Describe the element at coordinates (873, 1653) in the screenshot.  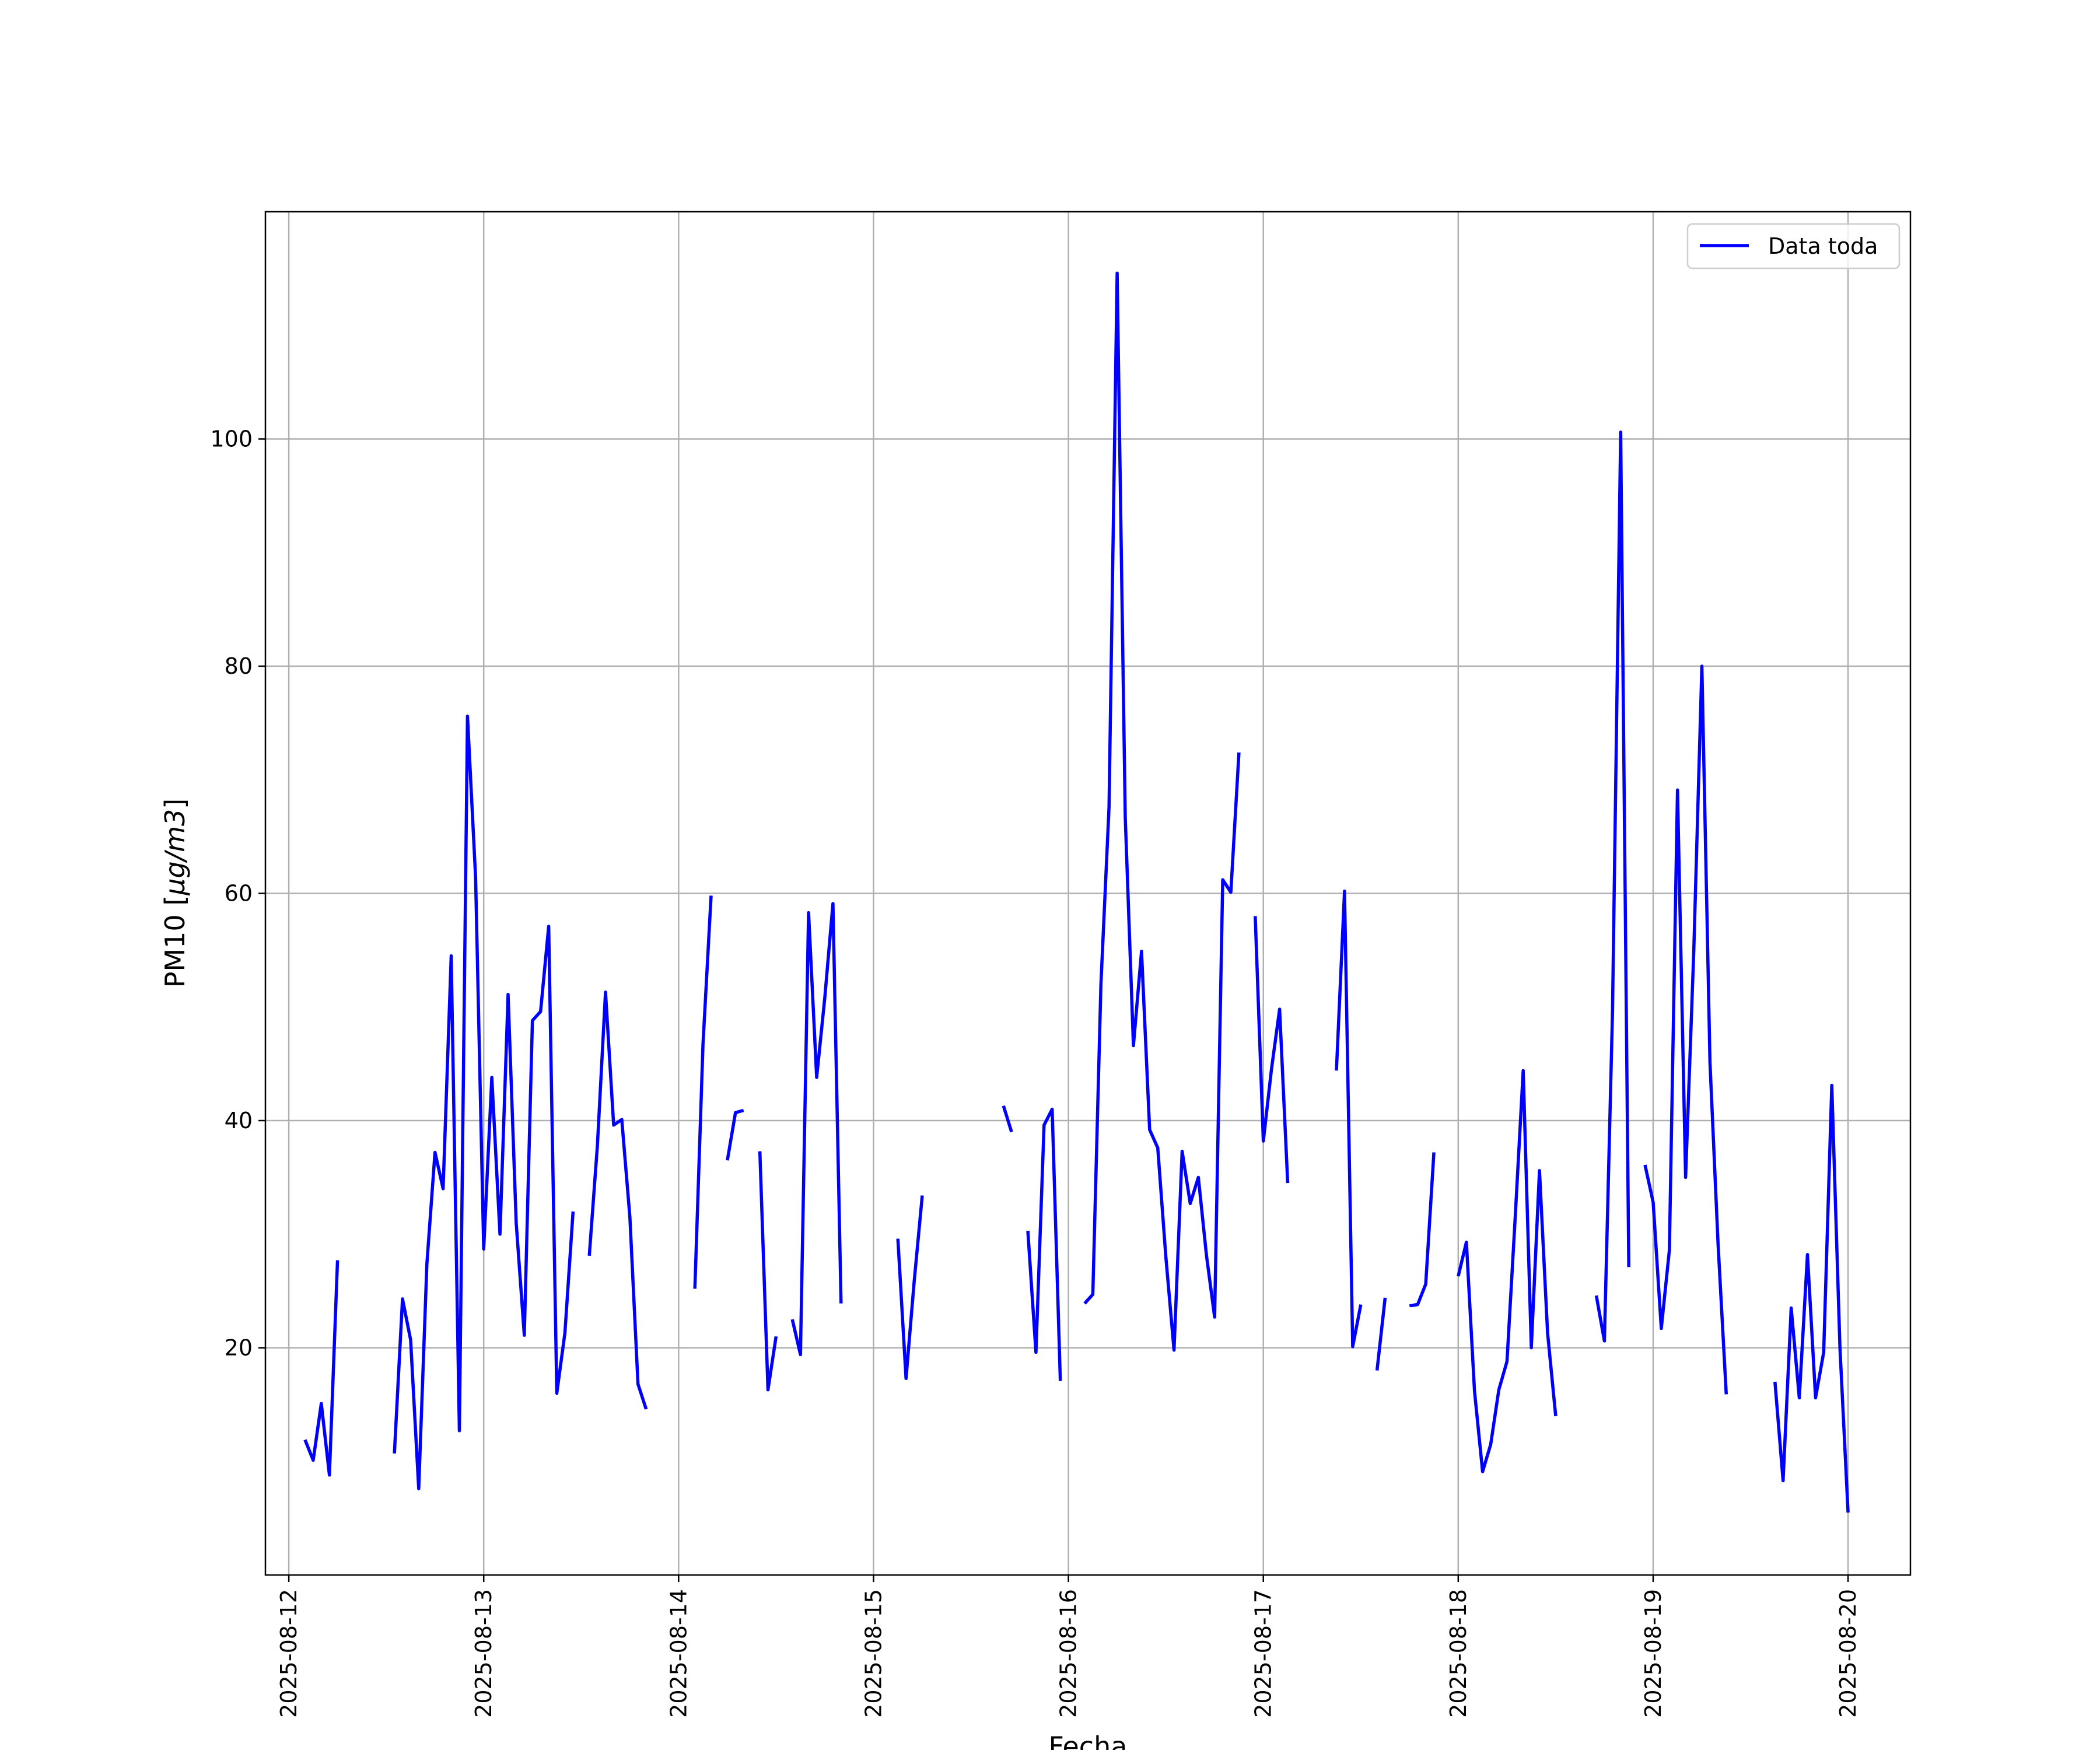
I see `x-tick-label: 2025-08-15` at that location.